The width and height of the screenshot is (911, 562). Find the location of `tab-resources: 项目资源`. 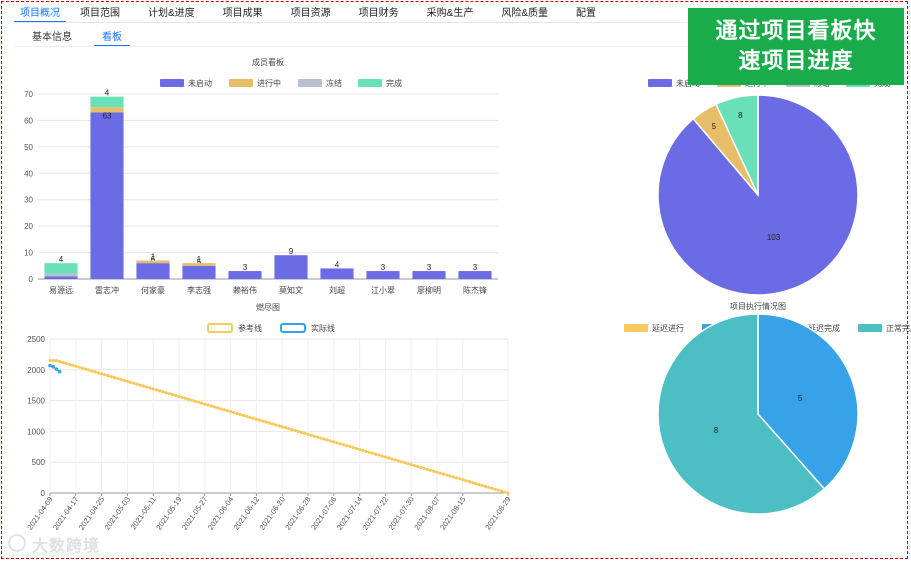

tab-resources: 项目资源 is located at coordinates (310, 13).